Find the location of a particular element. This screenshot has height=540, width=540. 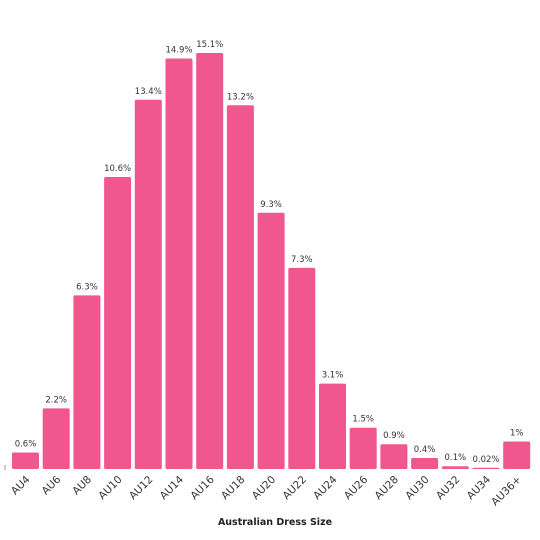

value-label: 14.9% is located at coordinates (178, 51).